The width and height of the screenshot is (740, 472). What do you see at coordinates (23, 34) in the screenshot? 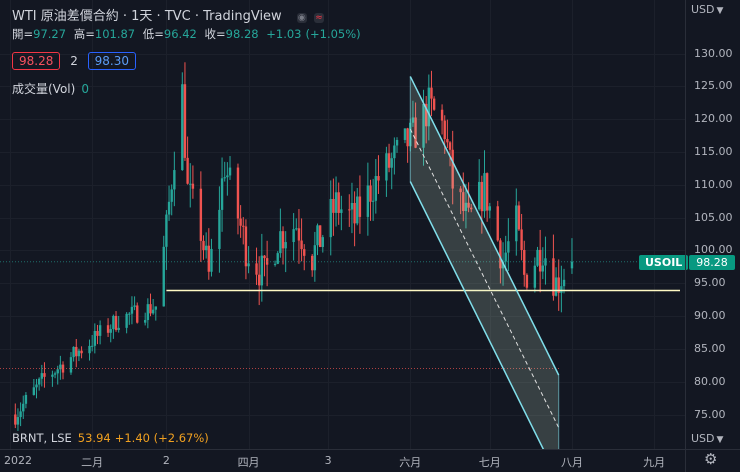
I see `ohlc-open-label: 開=` at bounding box center [23, 34].